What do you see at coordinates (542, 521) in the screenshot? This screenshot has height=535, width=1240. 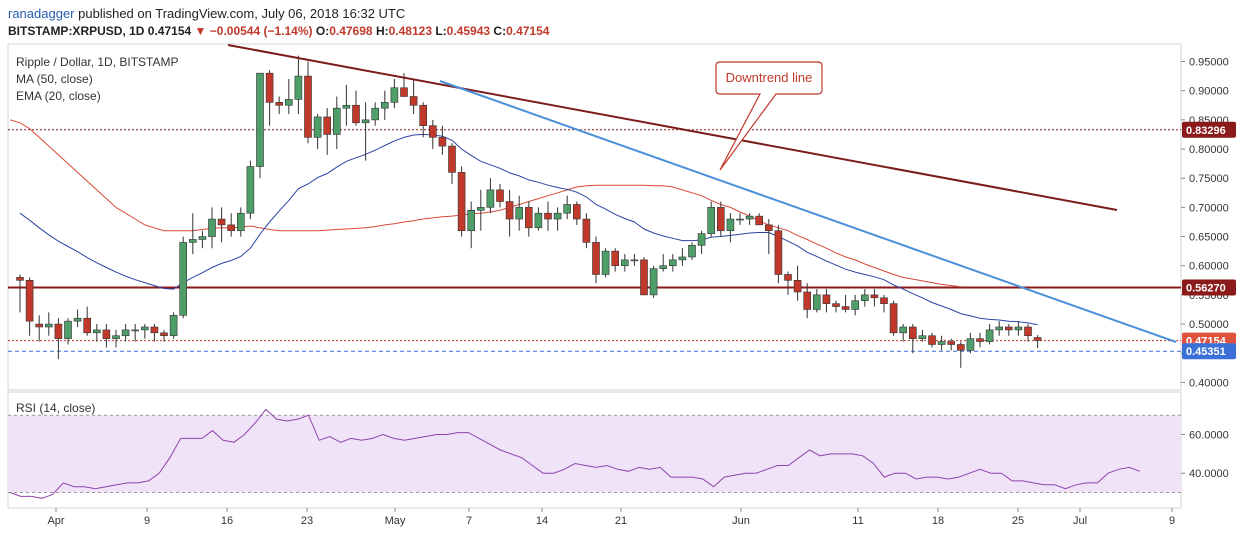 I see `x-tick-label: 14` at bounding box center [542, 521].